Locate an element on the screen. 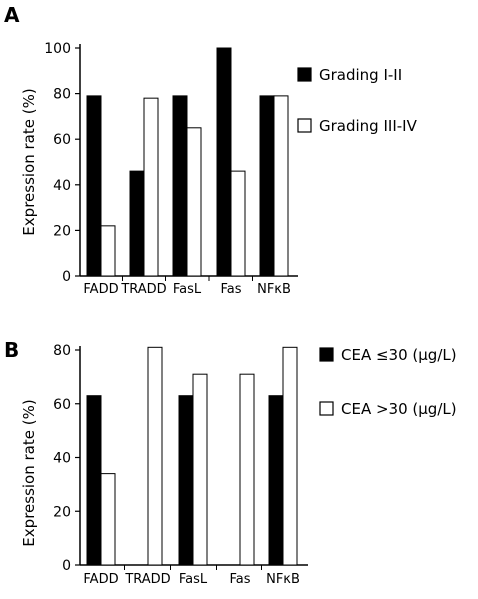 This screenshot has width=478, height=599. panel-b-category-label: NFκB is located at coordinates (283, 579).